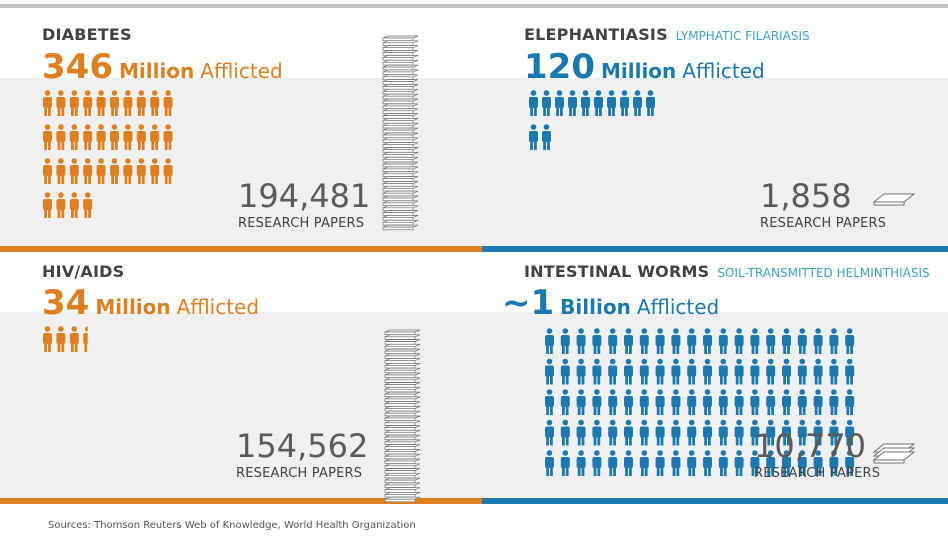  Describe the element at coordinates (823, 196) in the screenshot. I see `research-papers-count: 1,858` at that location.